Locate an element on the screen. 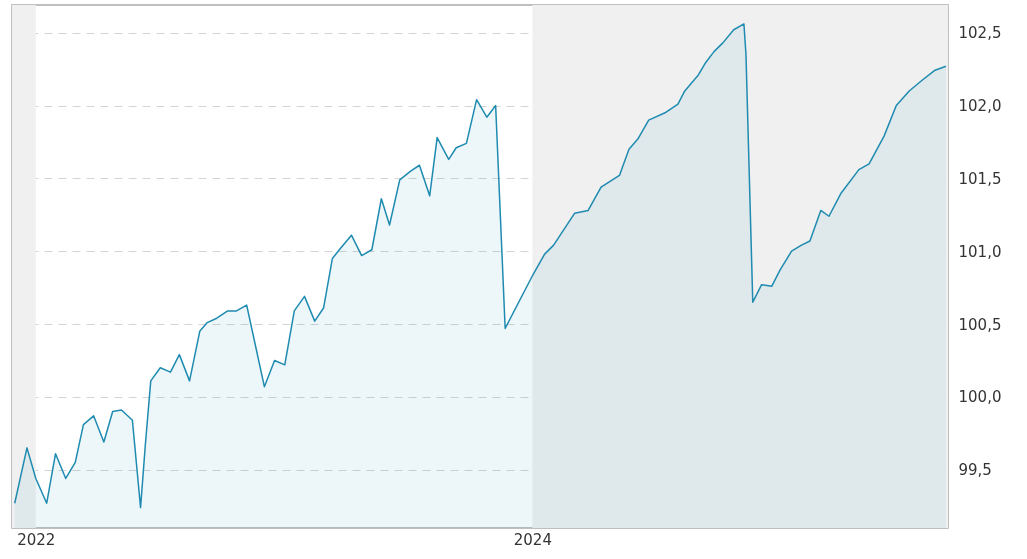 This screenshot has height=559, width=1027. y-tick-label: 99,5 is located at coordinates (975, 470).